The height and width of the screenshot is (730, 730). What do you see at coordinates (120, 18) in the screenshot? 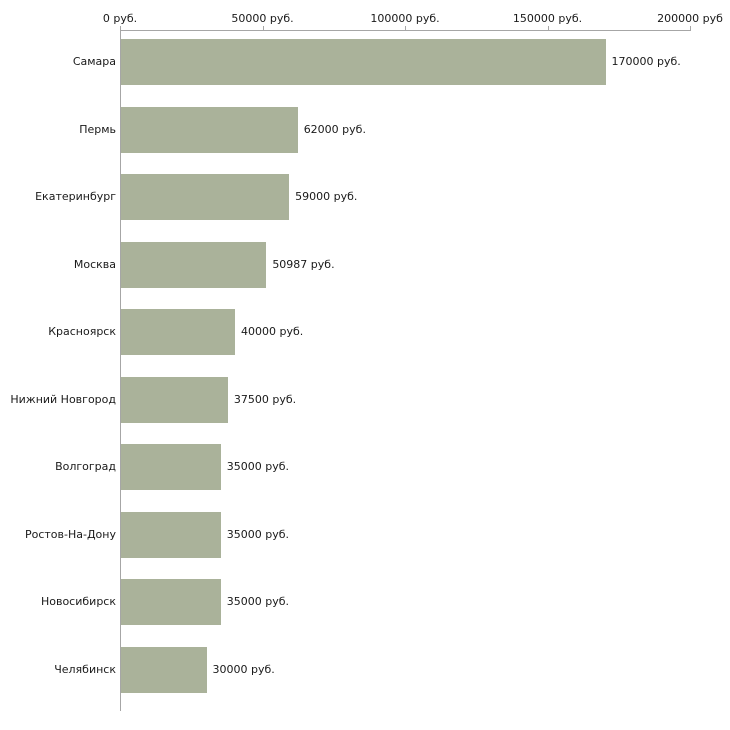
I see `x-axis-tick-label: 0 руб.` at bounding box center [120, 18].